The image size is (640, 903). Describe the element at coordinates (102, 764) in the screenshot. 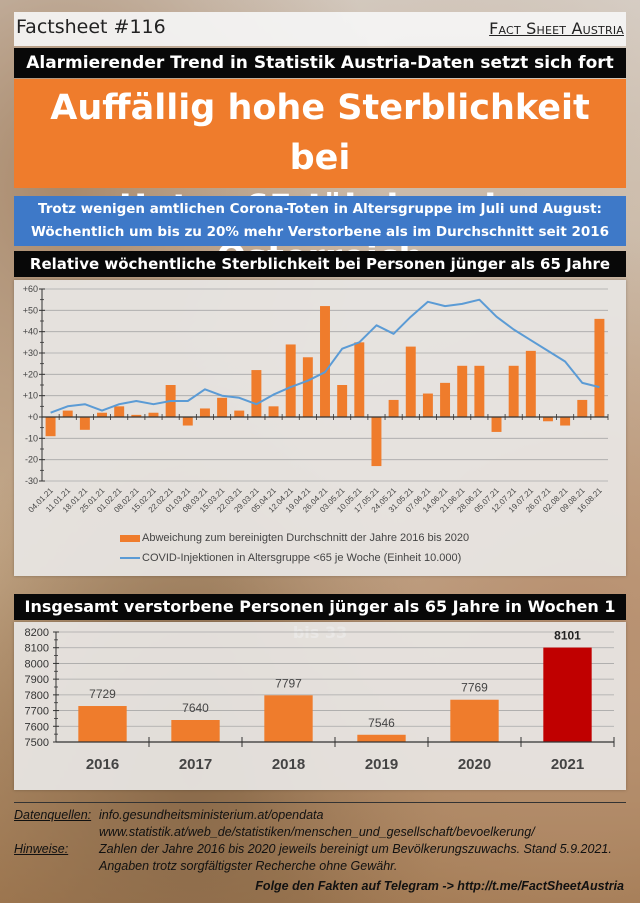

I see `x-tick-label: 2016` at that location.